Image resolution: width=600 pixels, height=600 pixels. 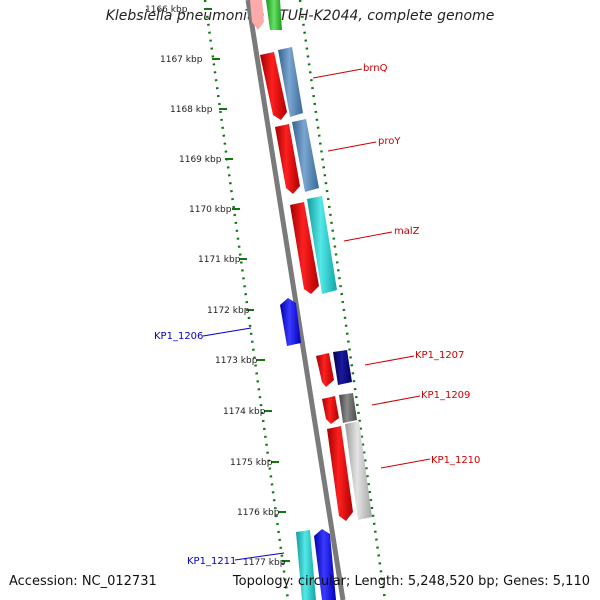 I want to click on tick-label: 1166 kbp, so click(x=166, y=10).